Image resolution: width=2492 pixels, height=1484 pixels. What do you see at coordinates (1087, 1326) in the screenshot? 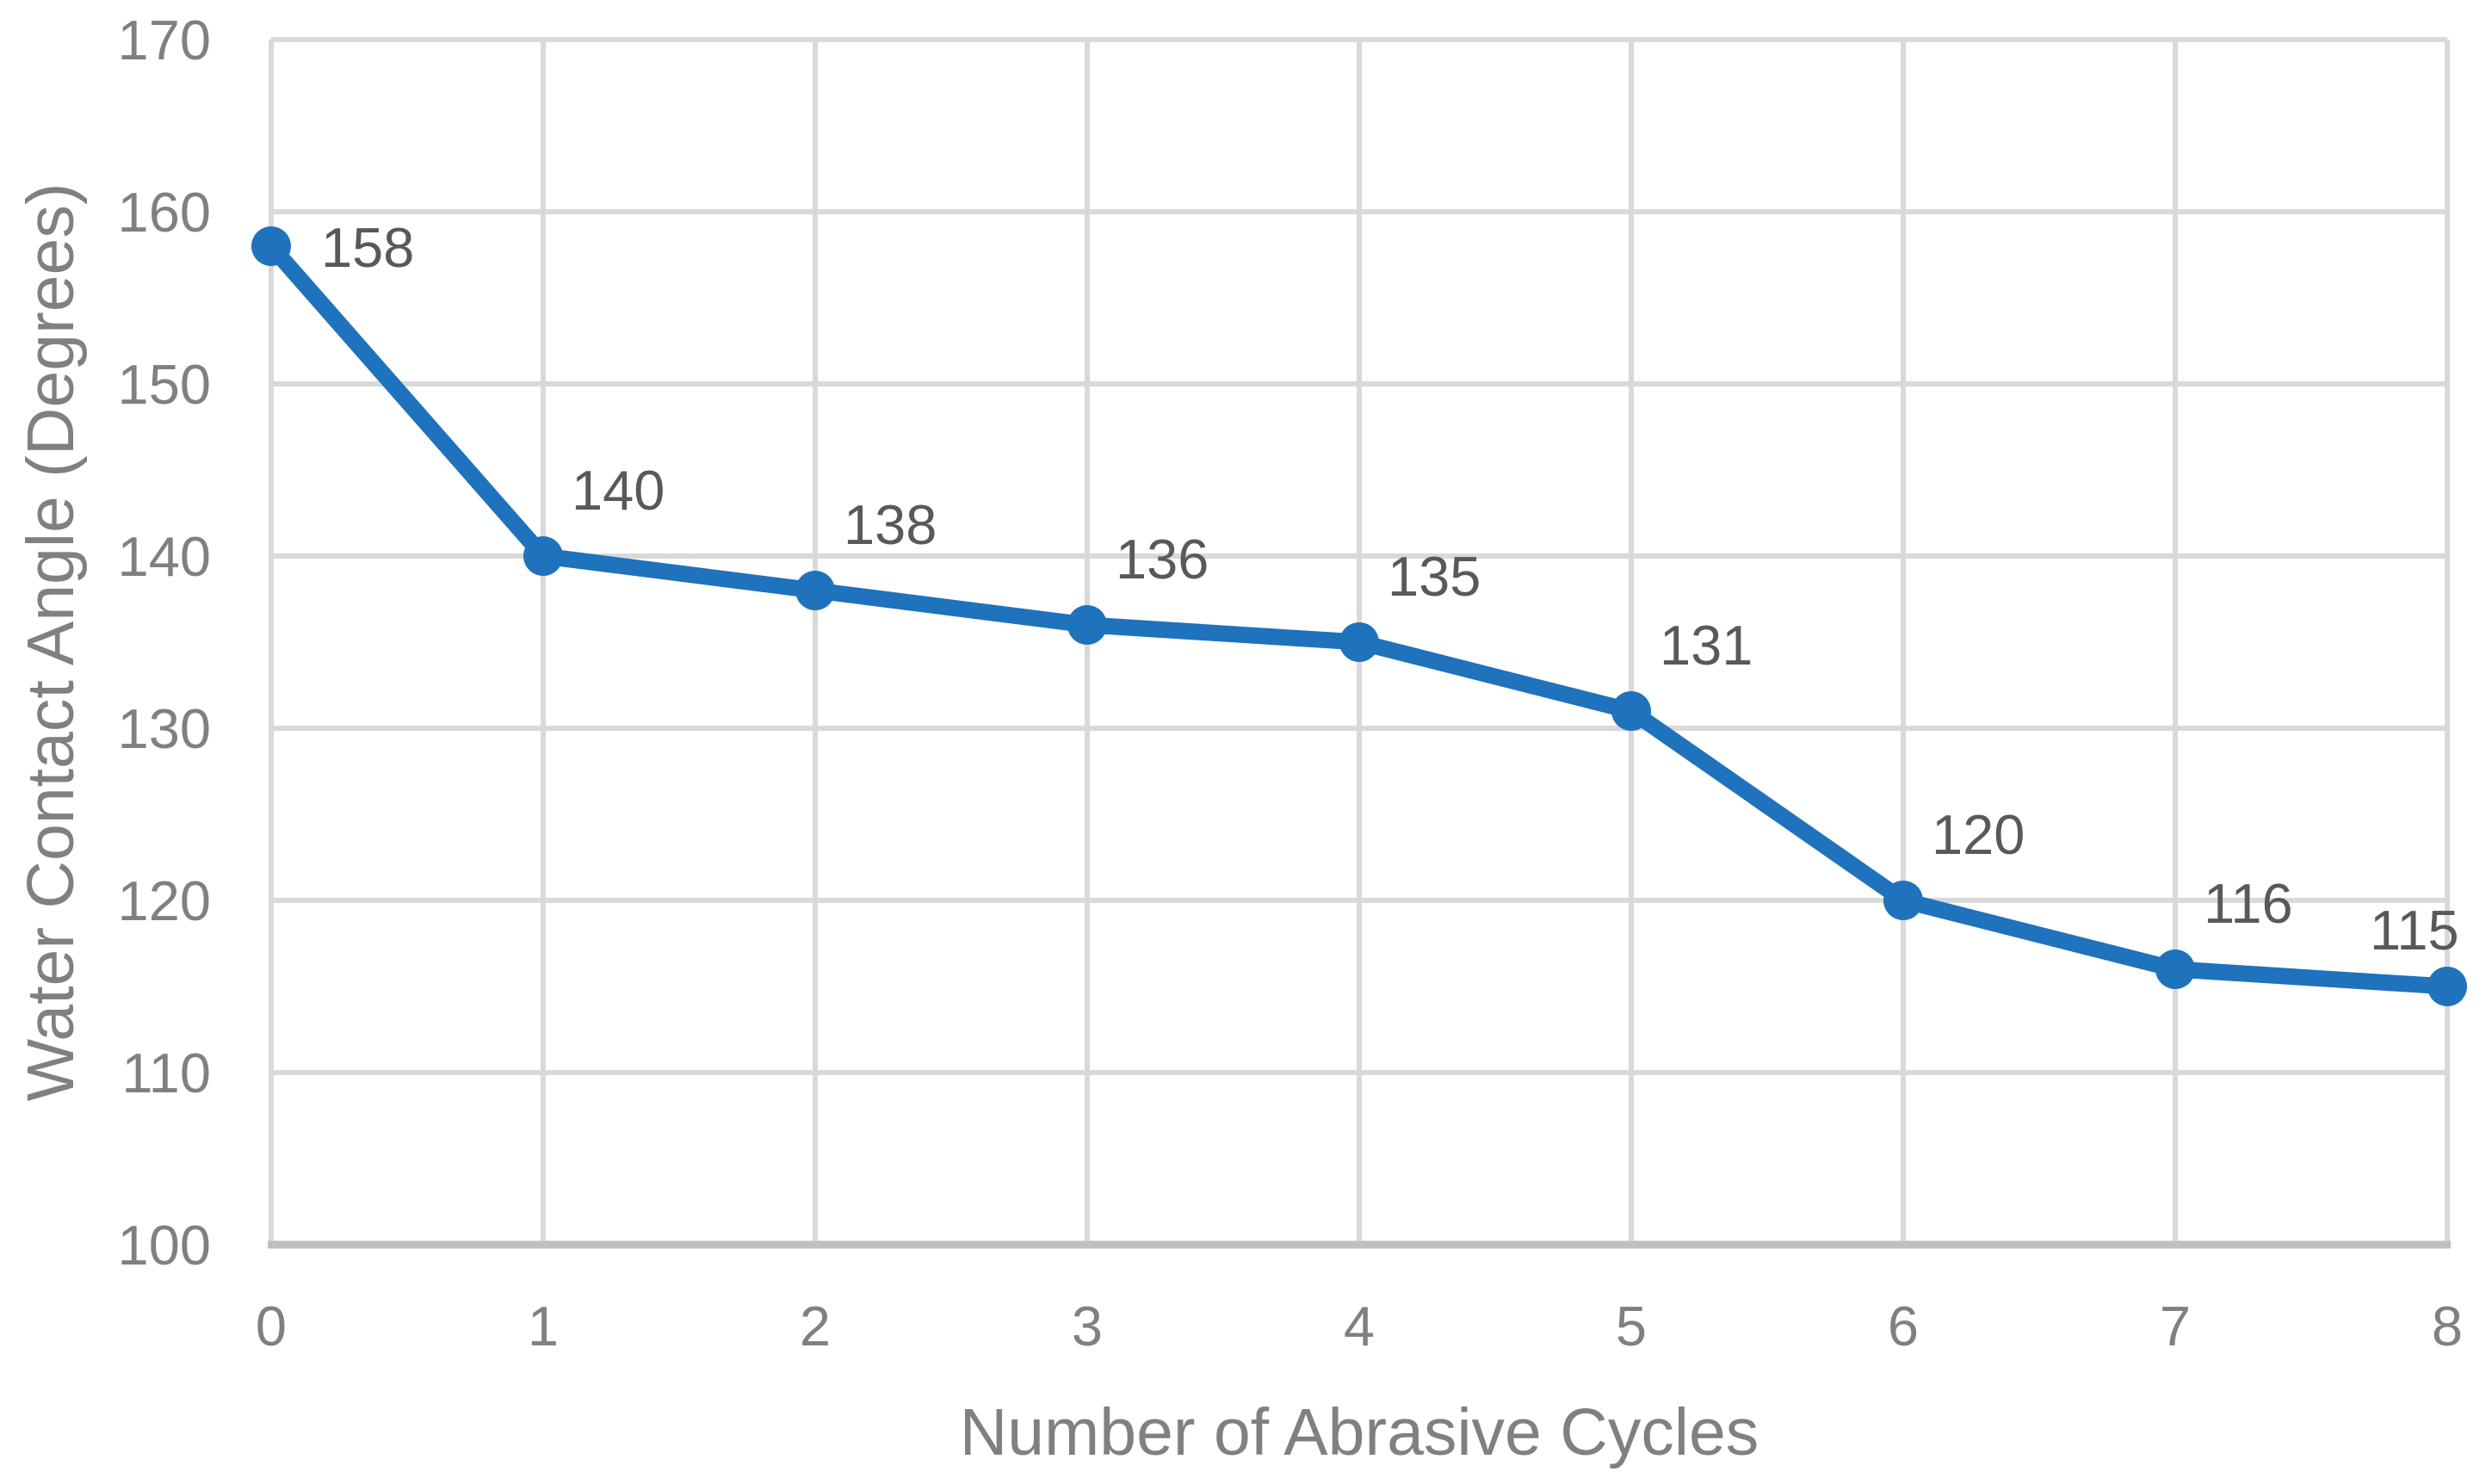
I see `x-tick-label: 3` at bounding box center [1087, 1326].